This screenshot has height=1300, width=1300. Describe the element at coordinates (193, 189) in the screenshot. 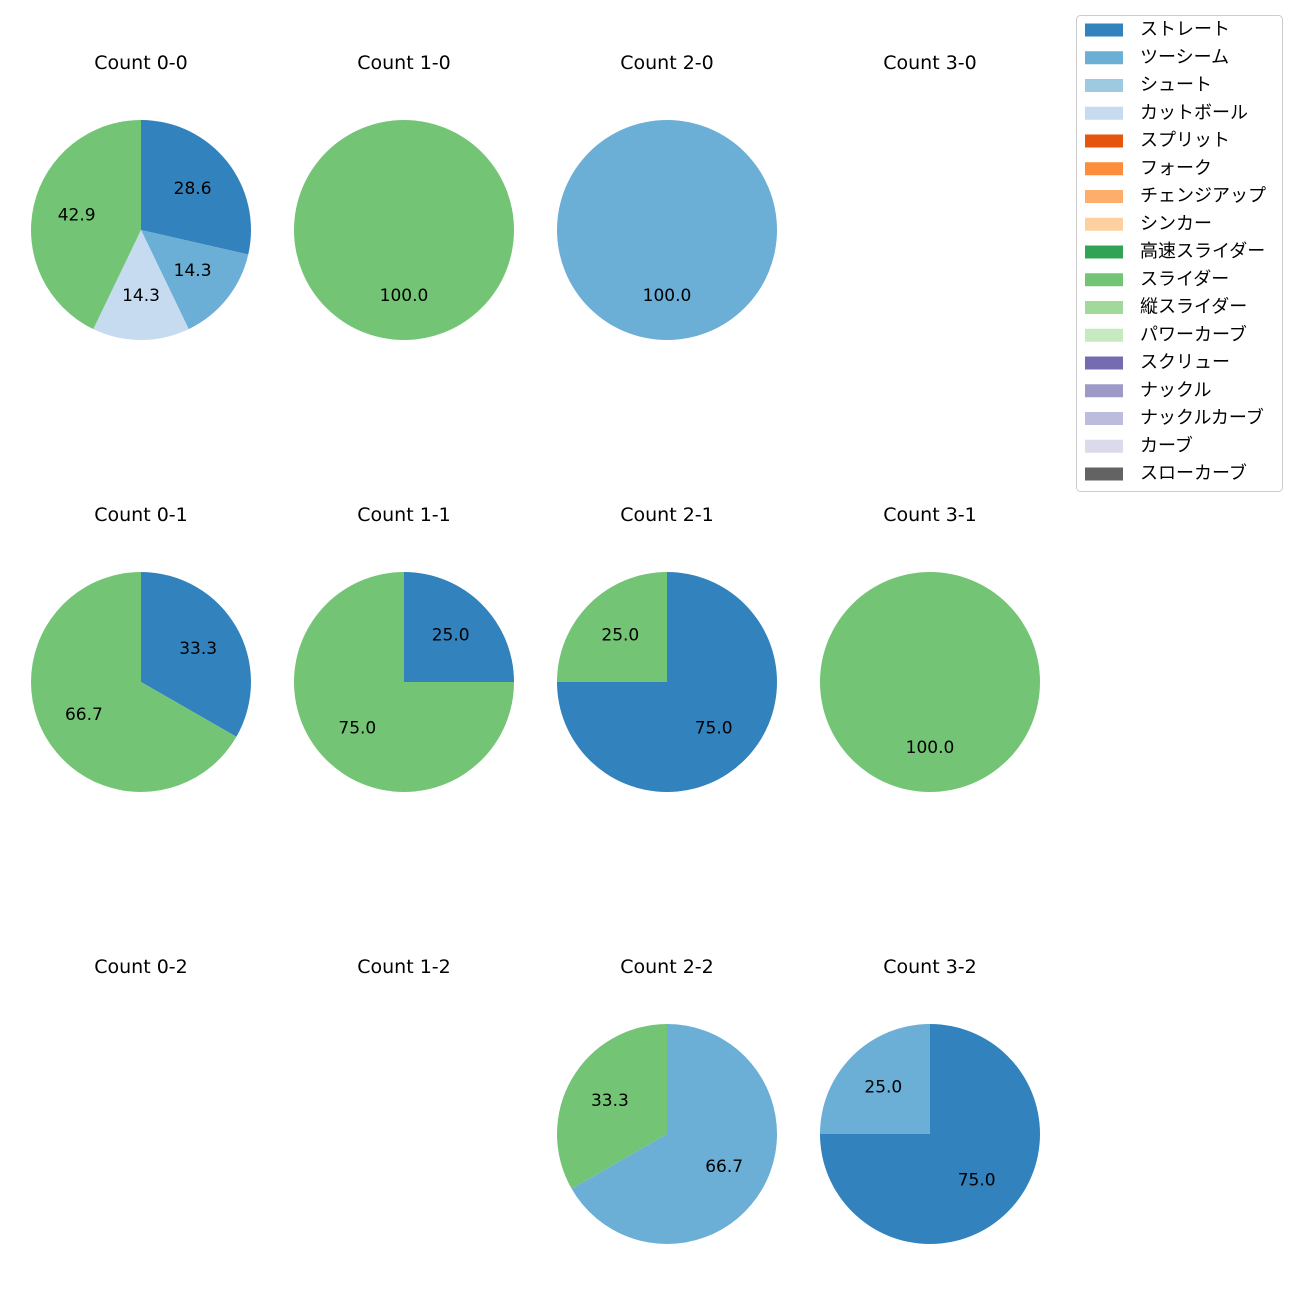

I see `pie-slice-label: 28.6` at that location.